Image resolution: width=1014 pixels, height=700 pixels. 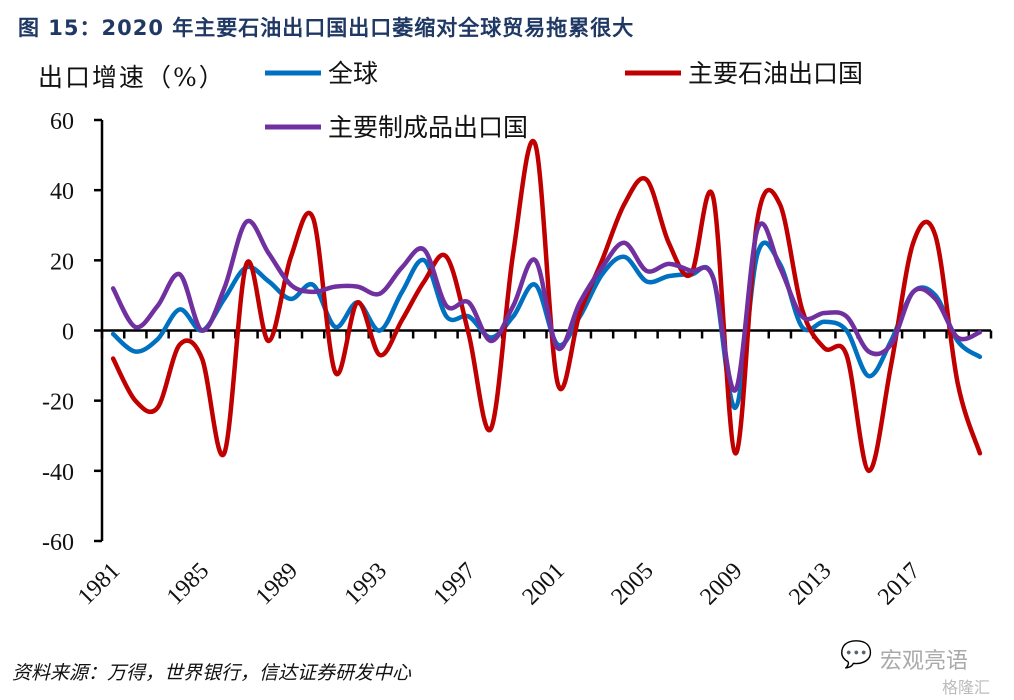 I want to click on x-tick-label: 2017, so click(x=899, y=584).